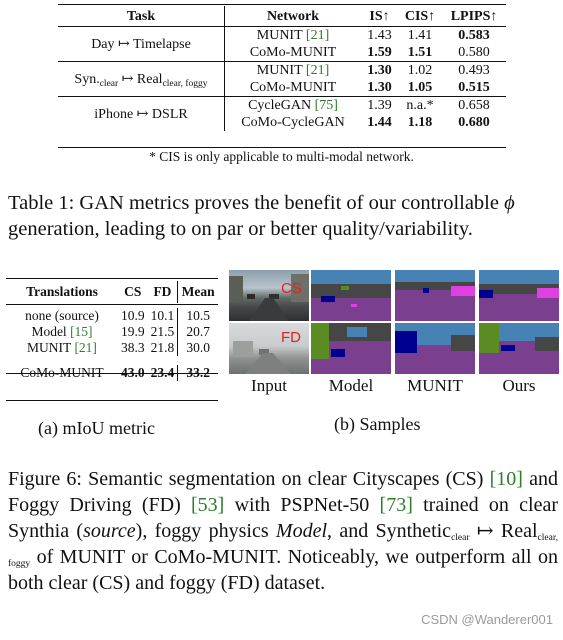 The image size is (563, 640). Describe the element at coordinates (291, 337) in the screenshot. I see `tag-fd: FD` at that location.